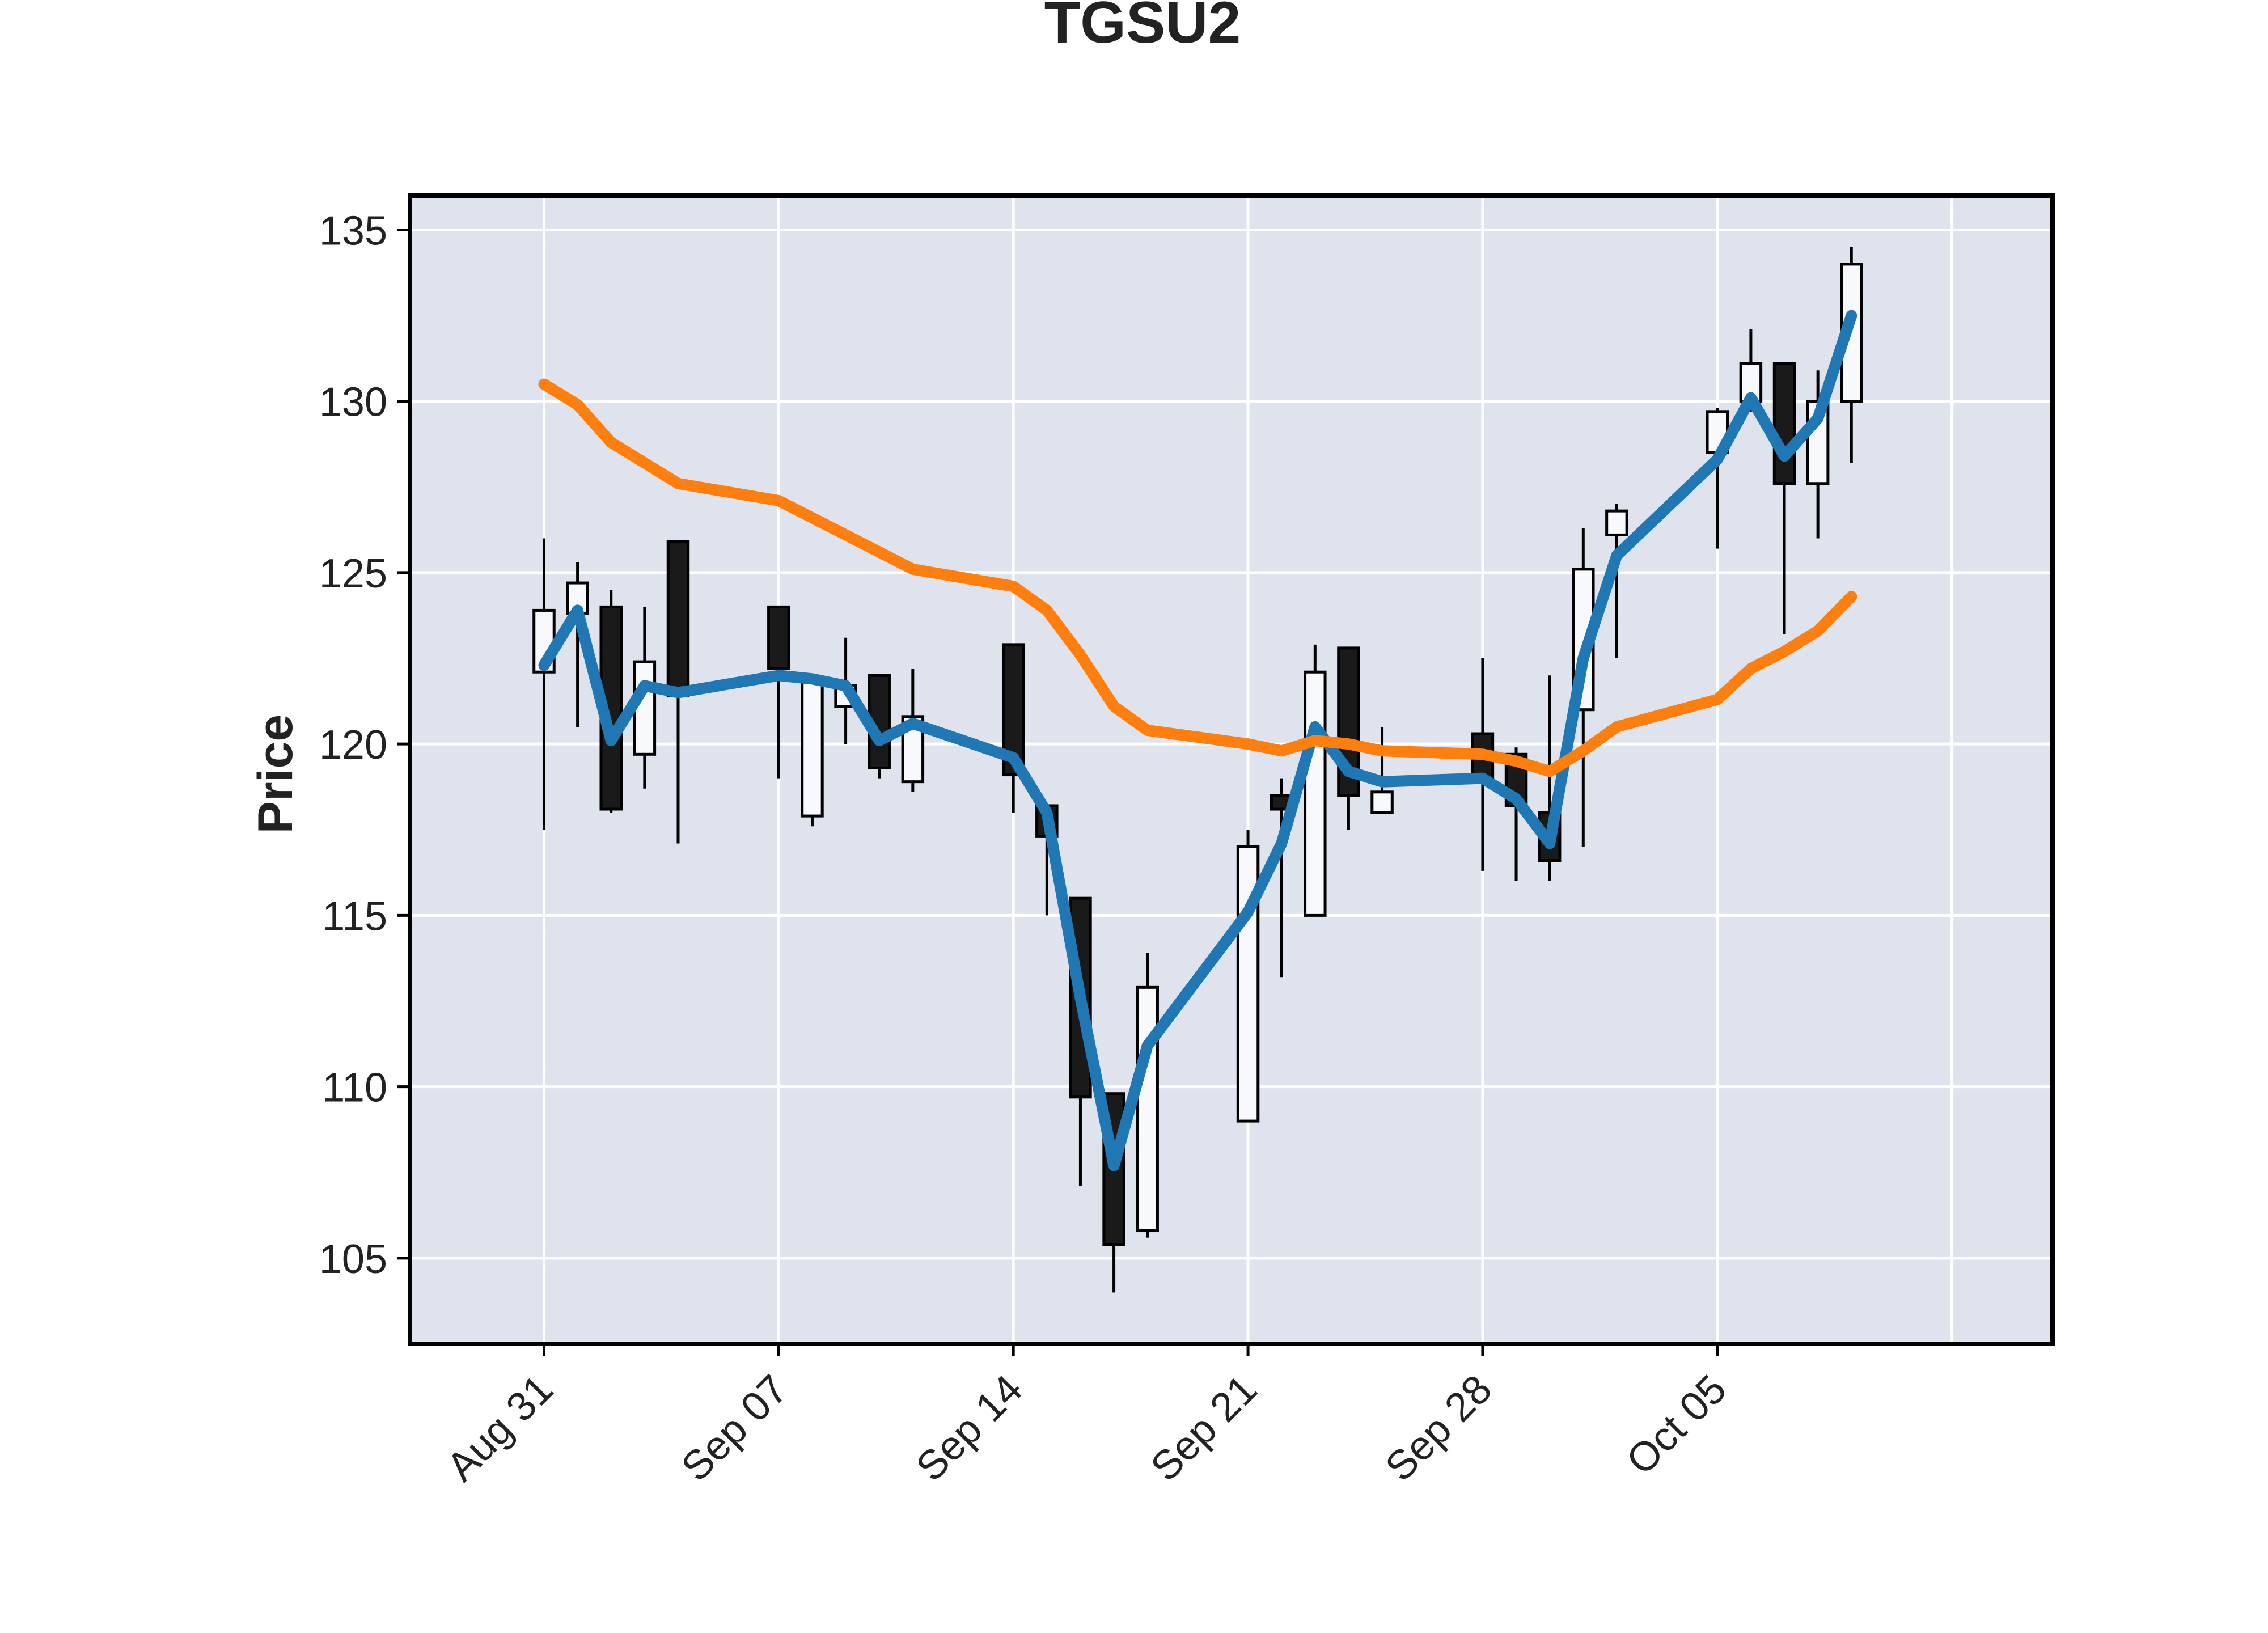 This screenshot has width=2268, height=1633. What do you see at coordinates (354, 917) in the screenshot?
I see `y-tick-label: 115` at bounding box center [354, 917].